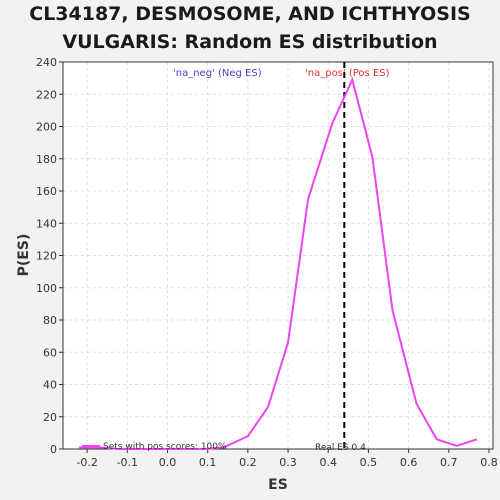 The image size is (500, 500). Describe the element at coordinates (46, 288) in the screenshot. I see `y-tick-label: 100` at that location.